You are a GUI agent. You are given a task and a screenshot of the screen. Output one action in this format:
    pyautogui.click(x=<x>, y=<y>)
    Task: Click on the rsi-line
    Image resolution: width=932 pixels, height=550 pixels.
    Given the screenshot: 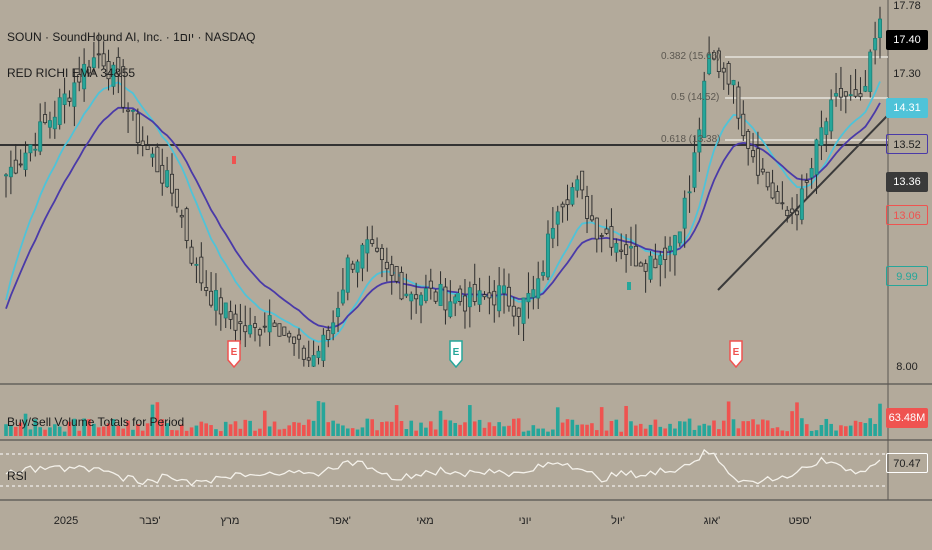 What is the action you would take?
    pyautogui.click(x=443, y=467)
    